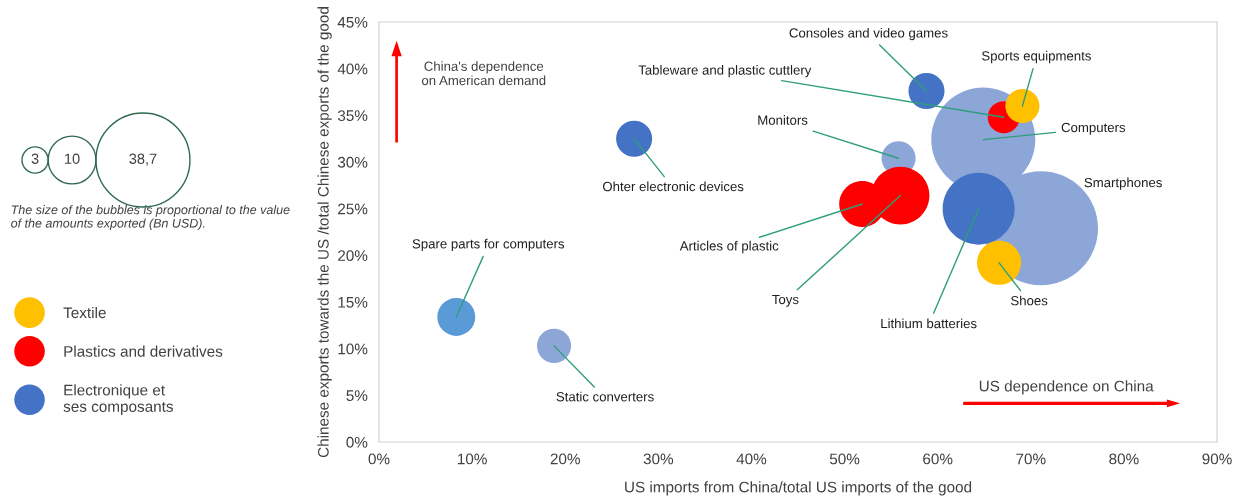 This screenshot has height=498, width=1234. I want to click on legend-label: Plastics and derivatives, so click(143, 351).